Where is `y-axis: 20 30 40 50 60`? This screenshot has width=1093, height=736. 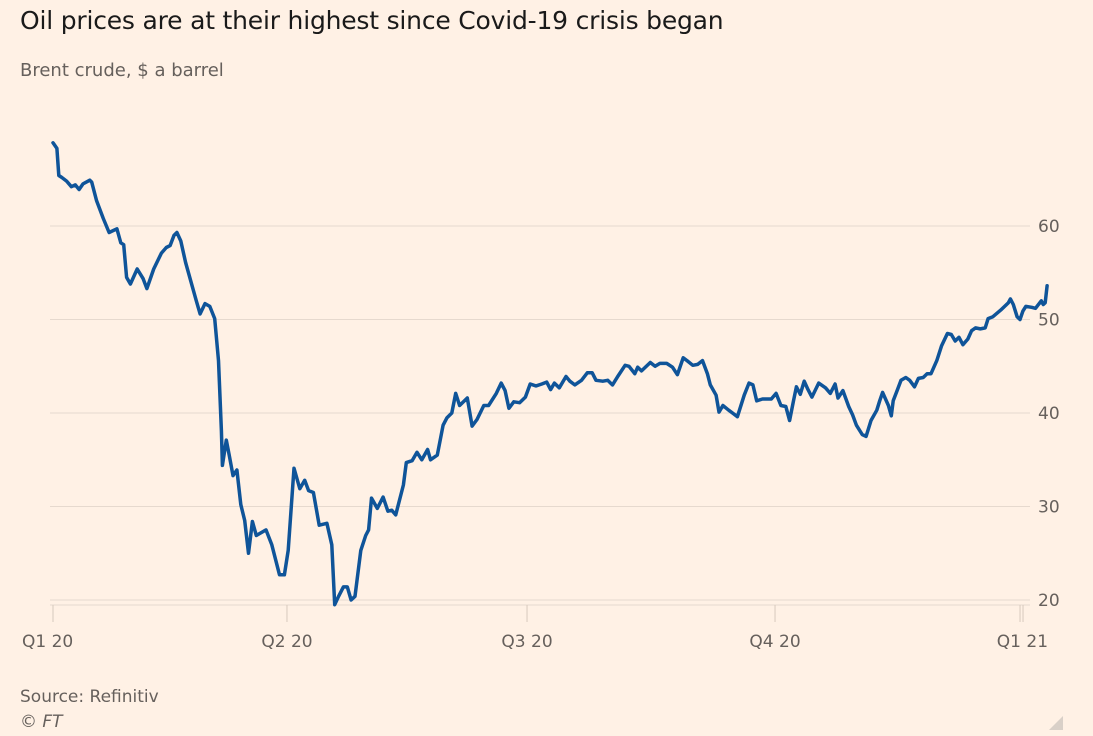
y-axis: 20 30 40 50 60 is located at coordinates (1049, 414).